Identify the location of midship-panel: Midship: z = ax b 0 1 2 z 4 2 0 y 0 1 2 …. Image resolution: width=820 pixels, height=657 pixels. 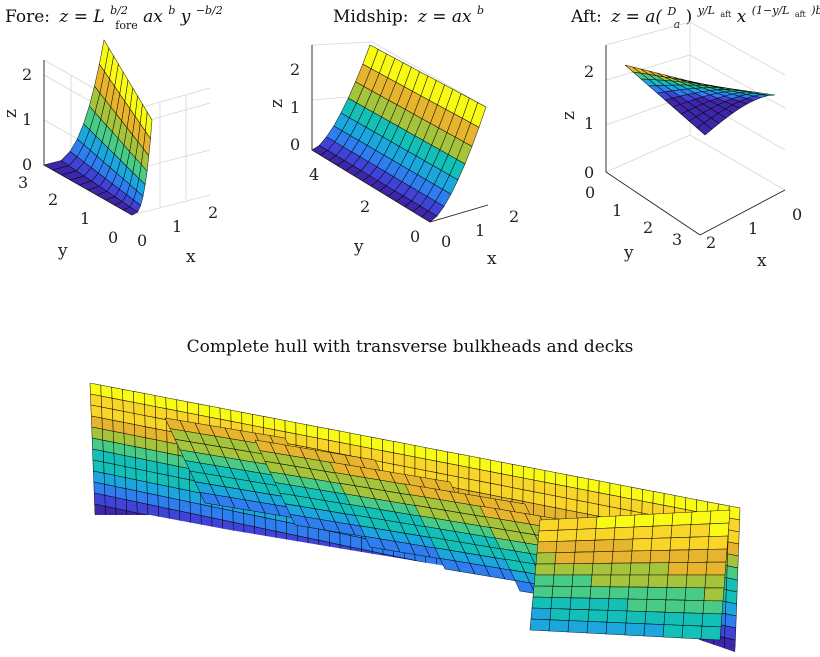
(393, 136).